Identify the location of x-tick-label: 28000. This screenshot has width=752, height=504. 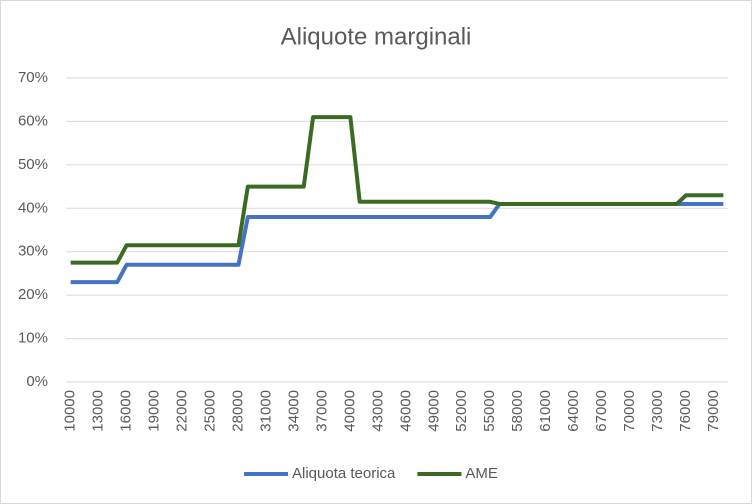
(237, 411).